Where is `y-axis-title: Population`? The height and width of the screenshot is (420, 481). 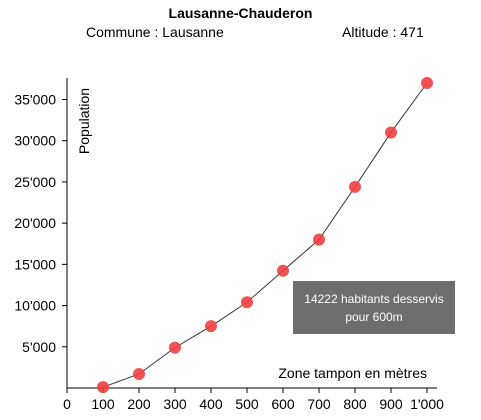
y-axis-title: Population is located at coordinates (84, 121).